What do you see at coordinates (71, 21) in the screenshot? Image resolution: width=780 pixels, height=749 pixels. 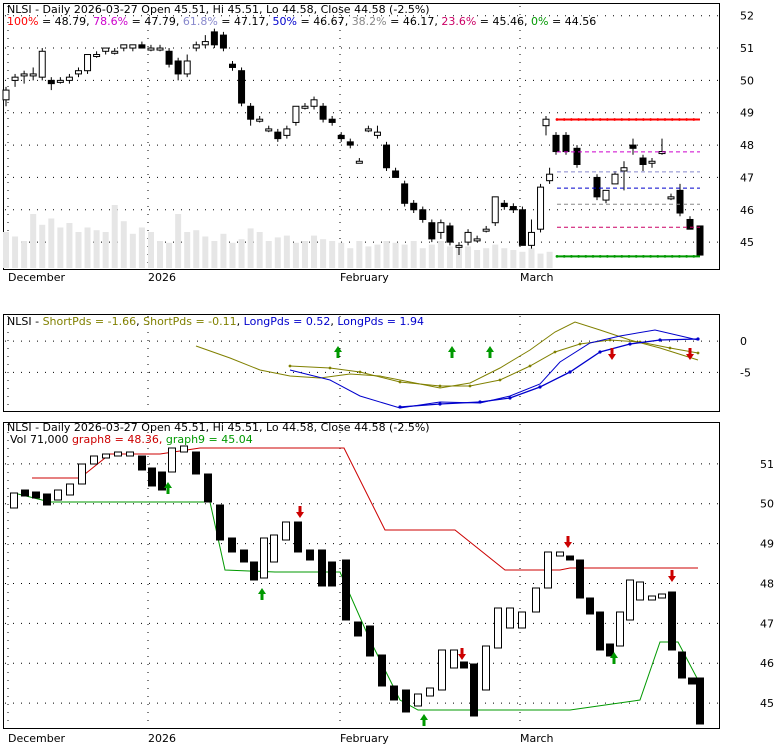 I see `fib-value-100: 48.79` at bounding box center [71, 21].